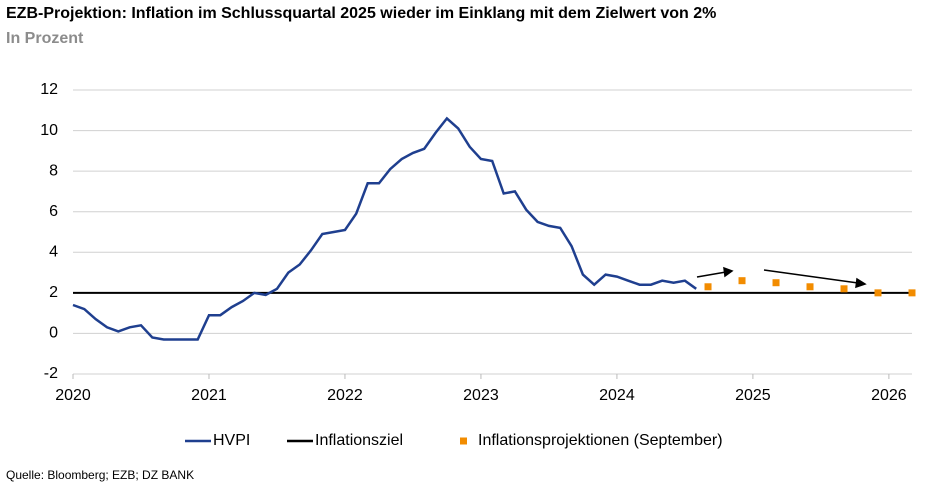 The image size is (941, 498). Describe the element at coordinates (100, 475) in the screenshot. I see `source-note: Quelle: Bloomberg; EZB; DZ BANK` at that location.